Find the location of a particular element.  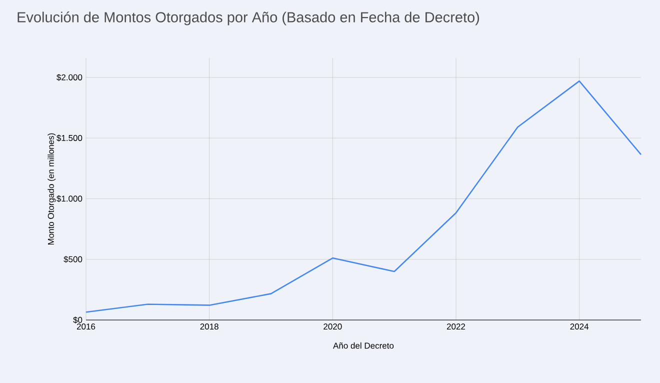

y-tick-label: $1.500 is located at coordinates (69, 138).